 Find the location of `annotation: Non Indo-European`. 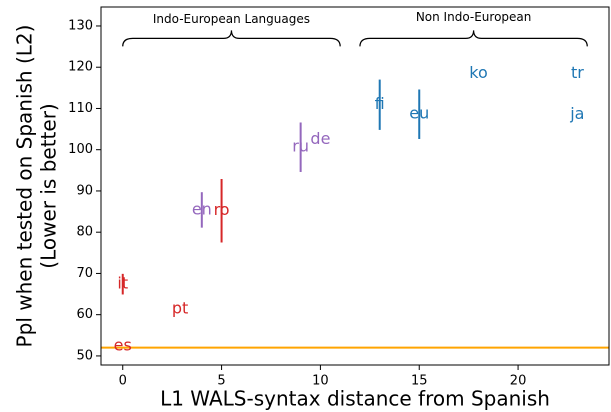

annotation: Non Indo-European is located at coordinates (474, 17).